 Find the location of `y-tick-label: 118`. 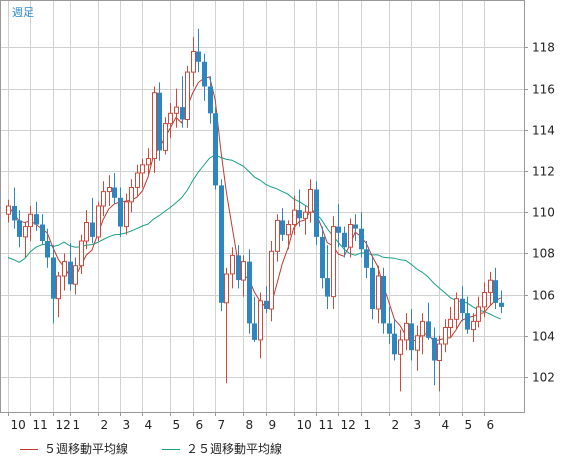

y-tick-label: 118 is located at coordinates (543, 48).